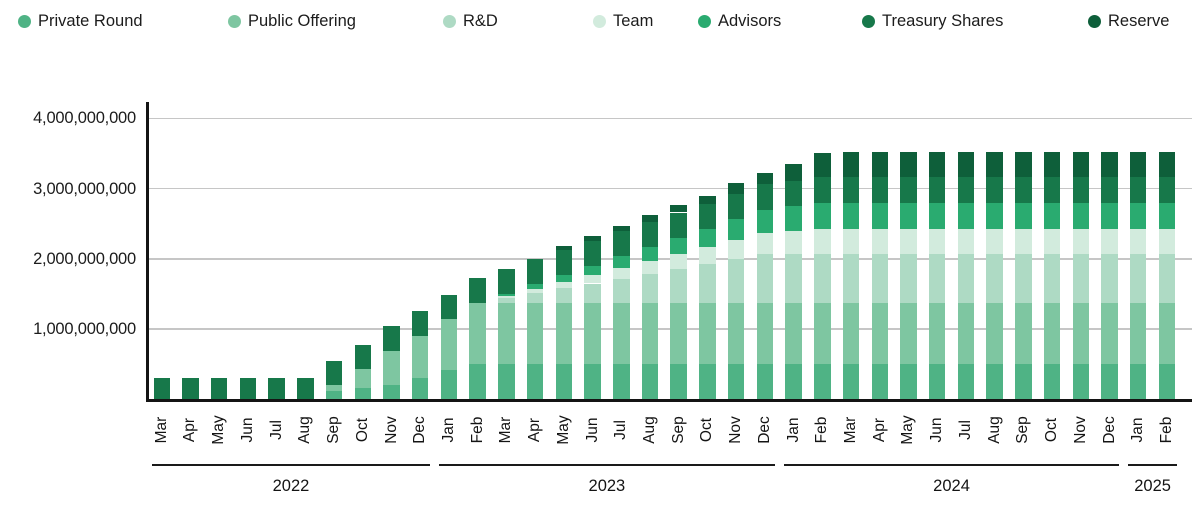 This screenshot has height=506, width=1200. Describe the element at coordinates (305, 430) in the screenshot. I see `month-tick-label: Aug` at that location.